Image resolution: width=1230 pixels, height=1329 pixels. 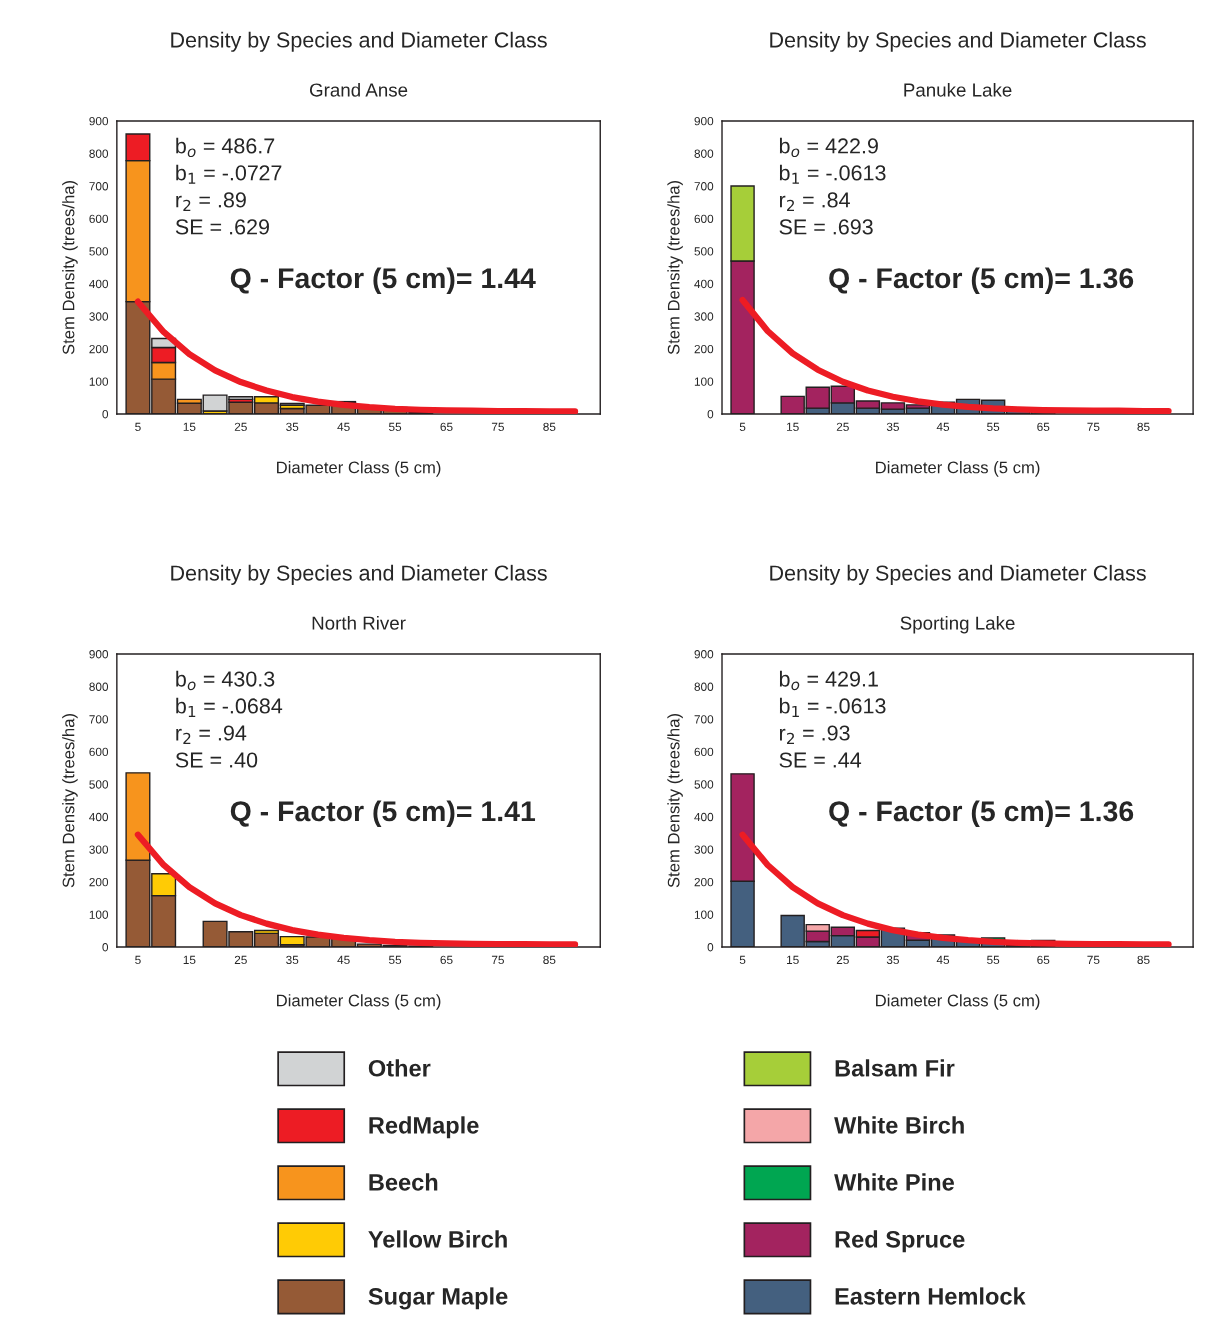 I want to click on annotation: SE = .629, so click(x=222, y=227).